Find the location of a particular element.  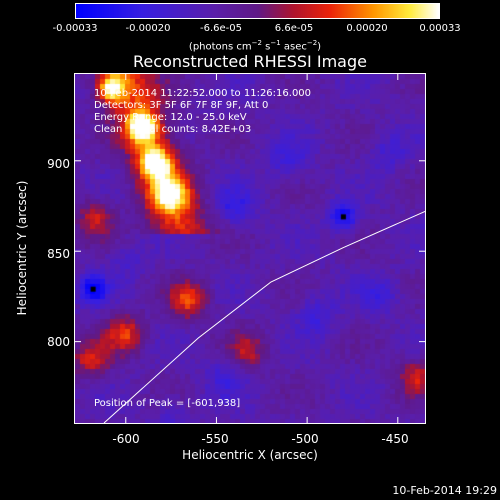

colorbar-tick: -0.00033 is located at coordinates (75, 28).